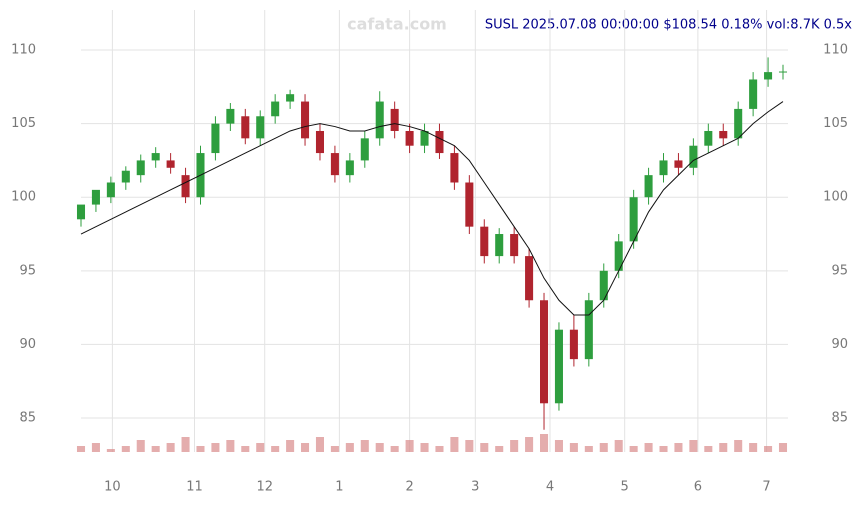 Image resolution: width=867 pixels, height=505 pixels. I want to click on x-tick-label: 10, so click(112, 487).